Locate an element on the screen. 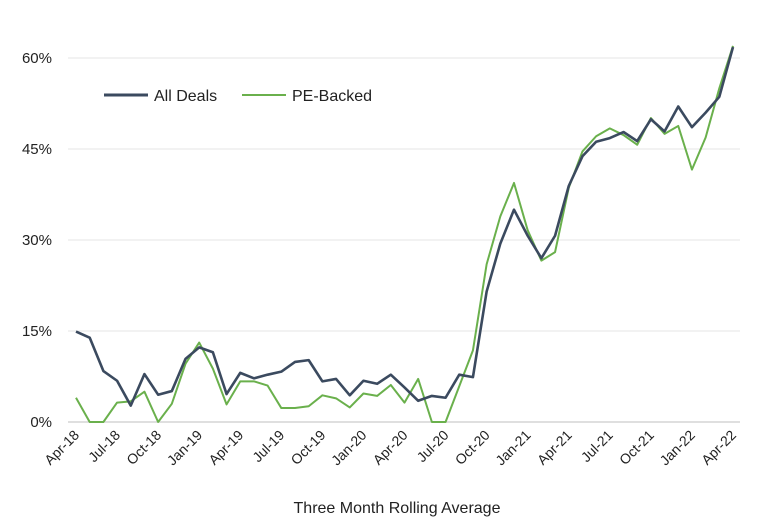 Image resolution: width=768 pixels, height=529 pixels. legend-label-all-deals: All Deals is located at coordinates (185, 96).